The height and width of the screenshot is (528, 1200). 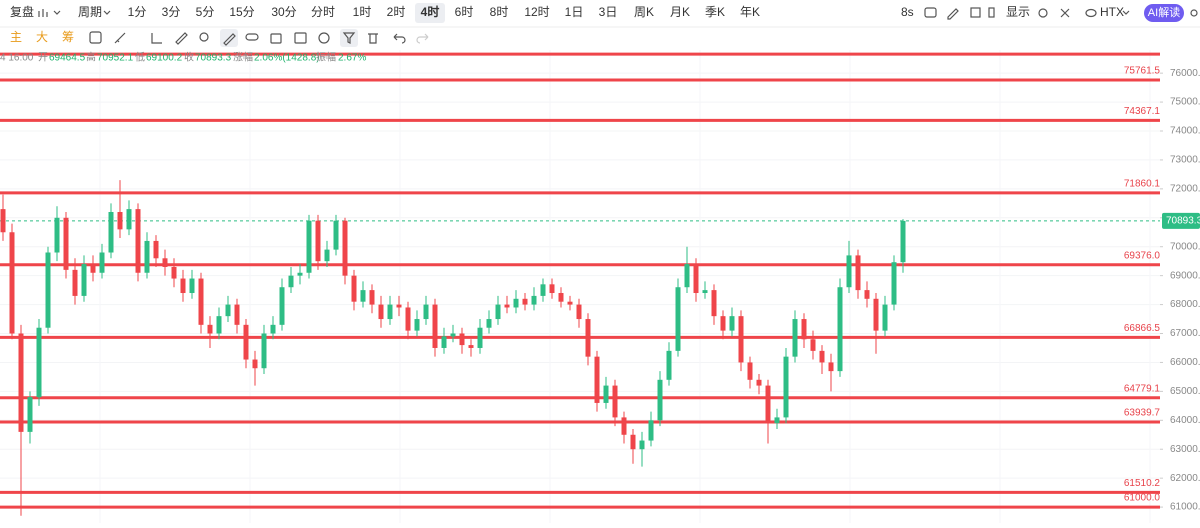 I want to click on exchange-icon, so click(x=1091, y=13).